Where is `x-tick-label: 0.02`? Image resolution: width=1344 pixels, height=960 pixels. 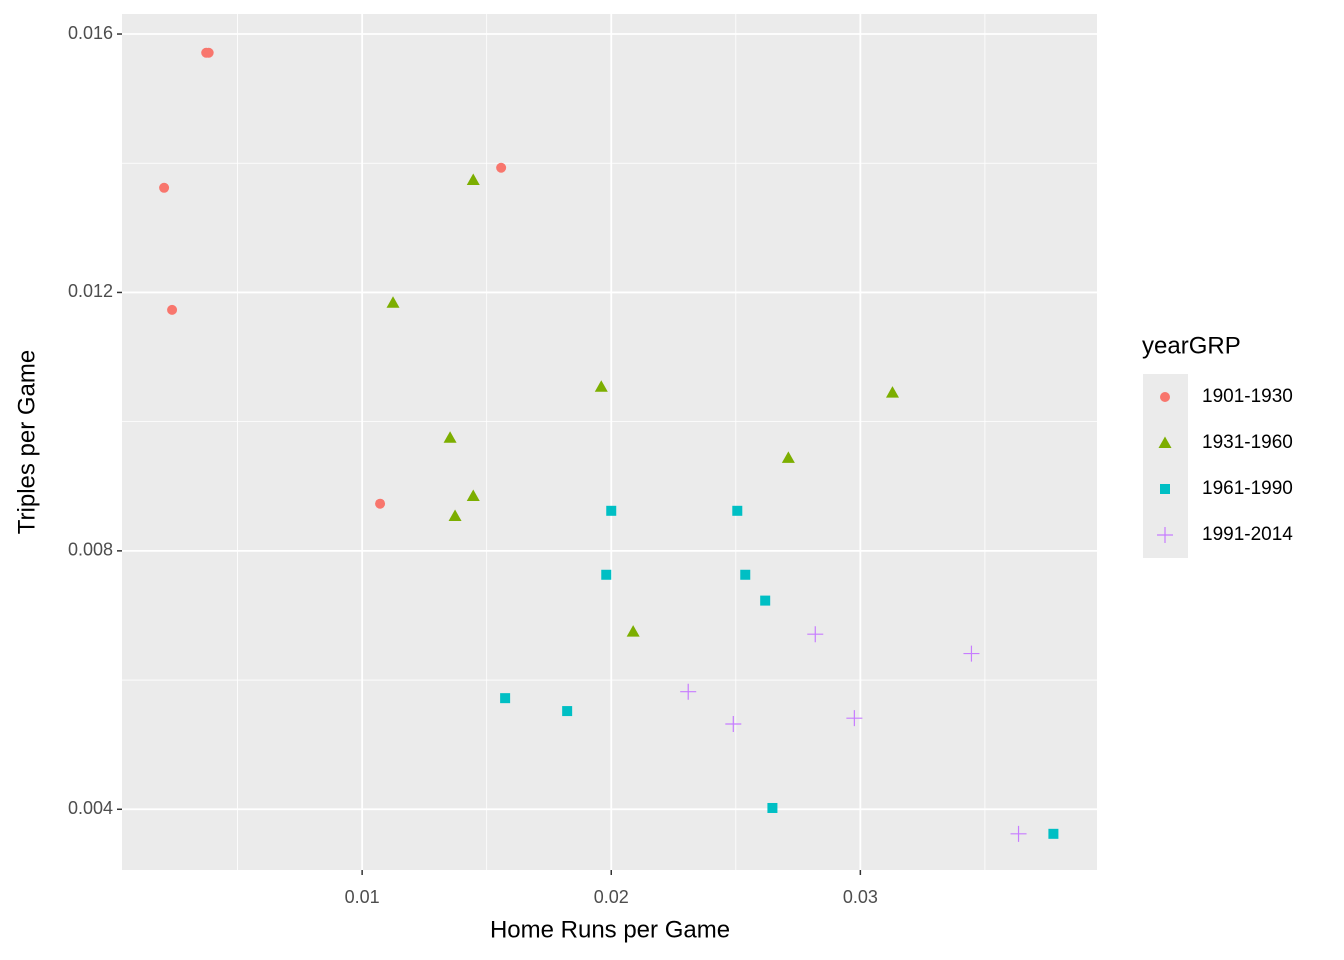
x-tick-label: 0.02 is located at coordinates (611, 897).